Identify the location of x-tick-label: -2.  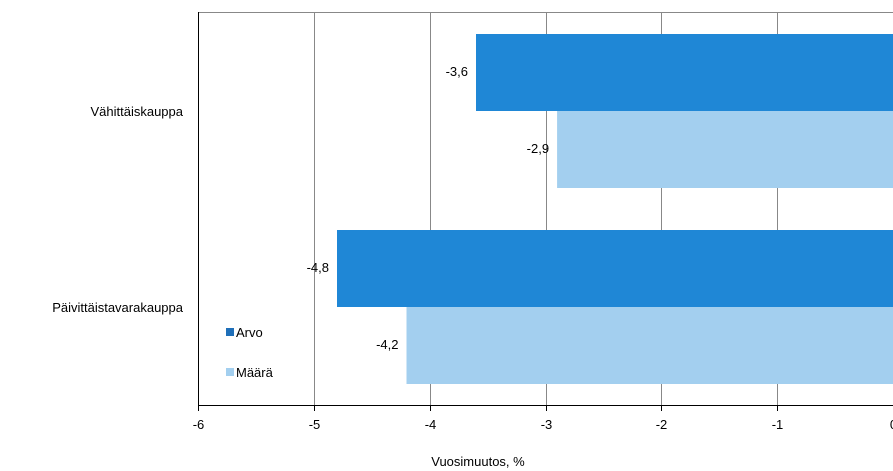
(662, 424).